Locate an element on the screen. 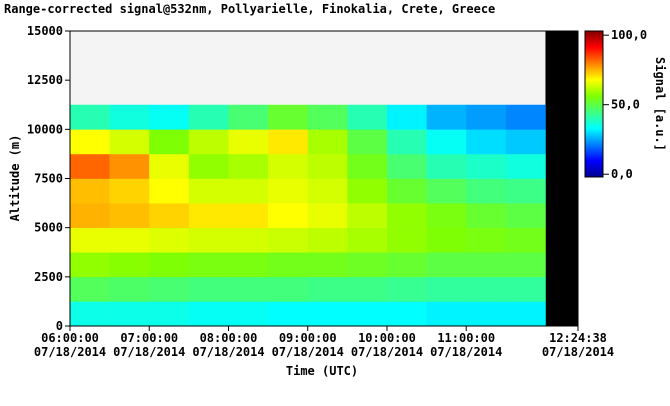  y-axis-label: Altitude (m) is located at coordinates (15, 178).